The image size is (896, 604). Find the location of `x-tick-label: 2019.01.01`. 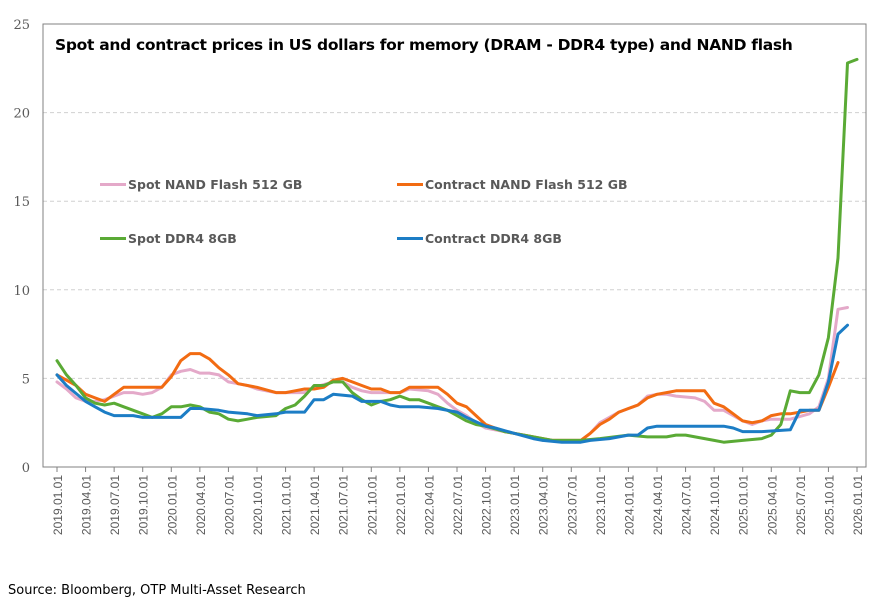

x-tick-label: 2019.01.01 is located at coordinates (58, 505).